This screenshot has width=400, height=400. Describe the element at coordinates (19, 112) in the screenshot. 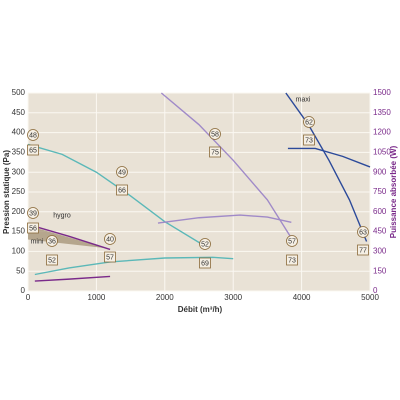

I see `y-tick-label: 450` at that location.